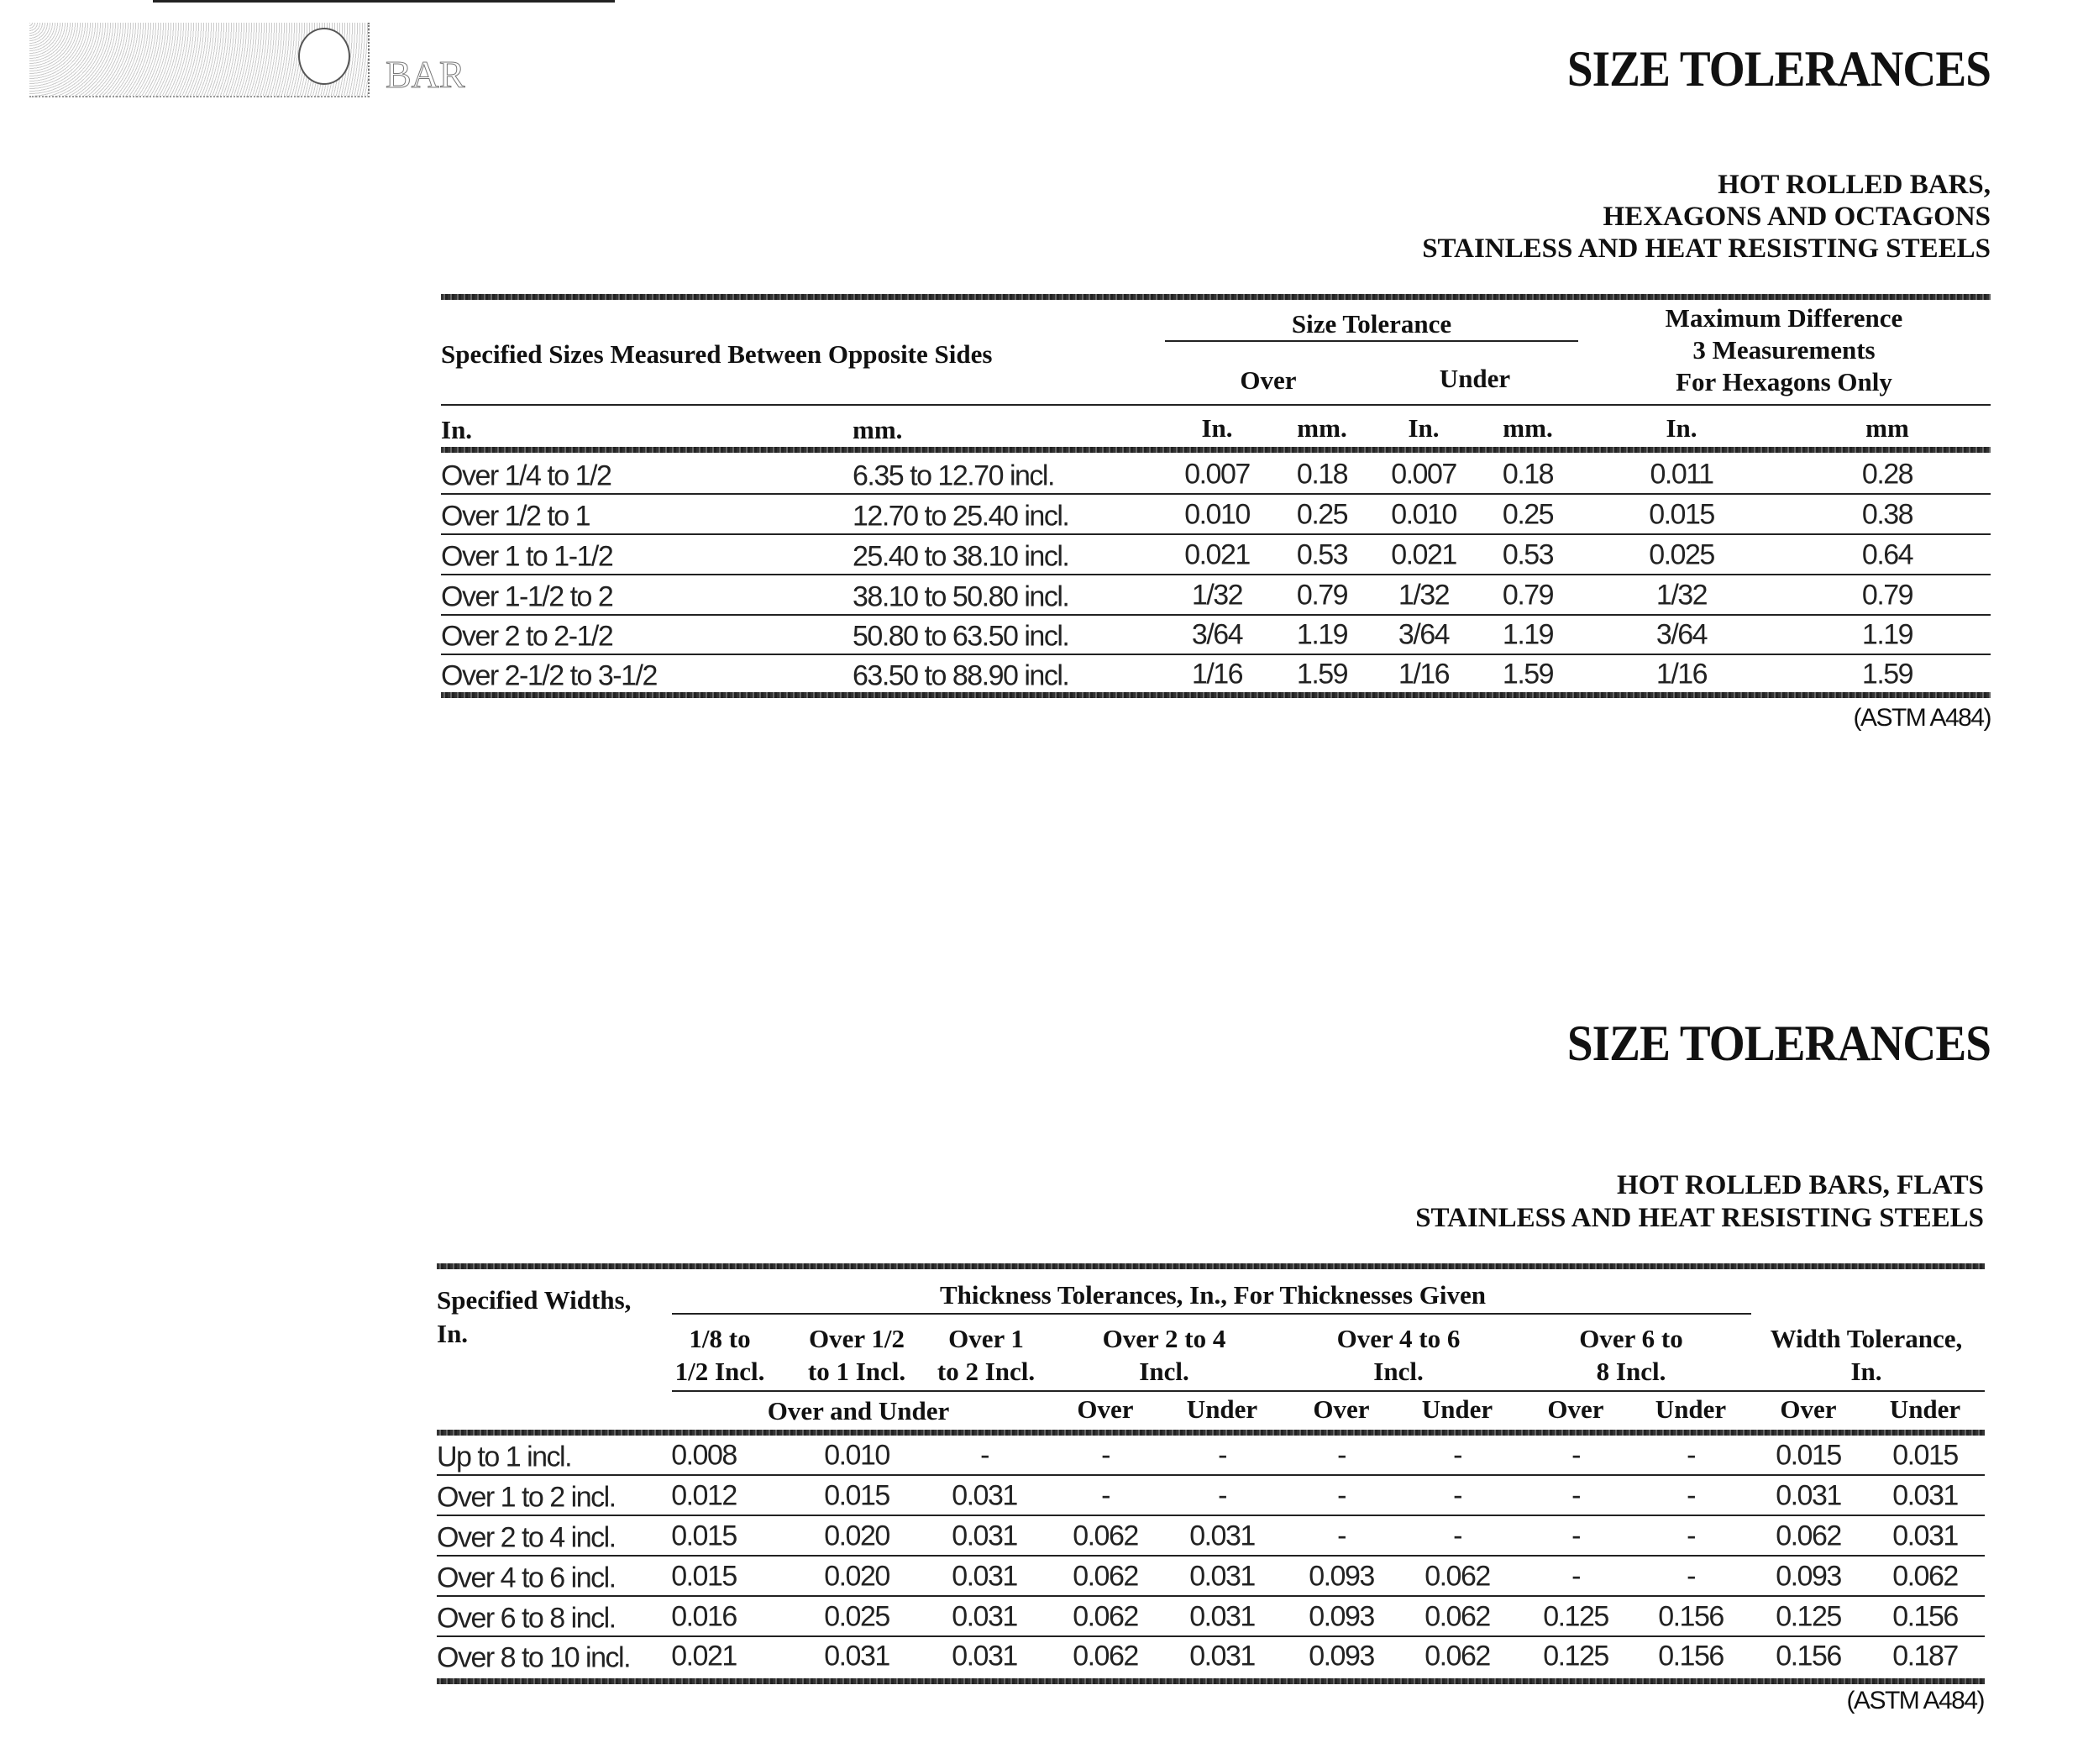 The height and width of the screenshot is (1764, 2083). I want to click on header-over: Over, so click(1268, 380).